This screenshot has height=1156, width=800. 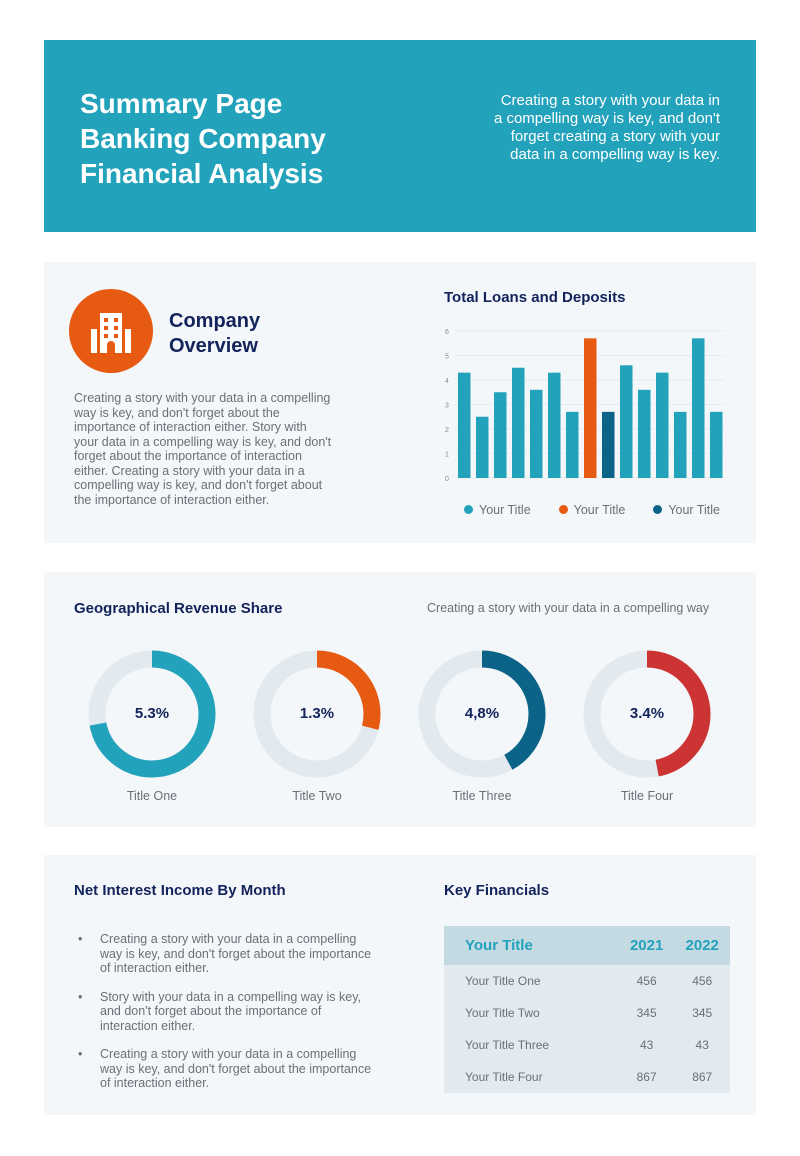 I want to click on donut-label: Title Two, so click(x=317, y=796).